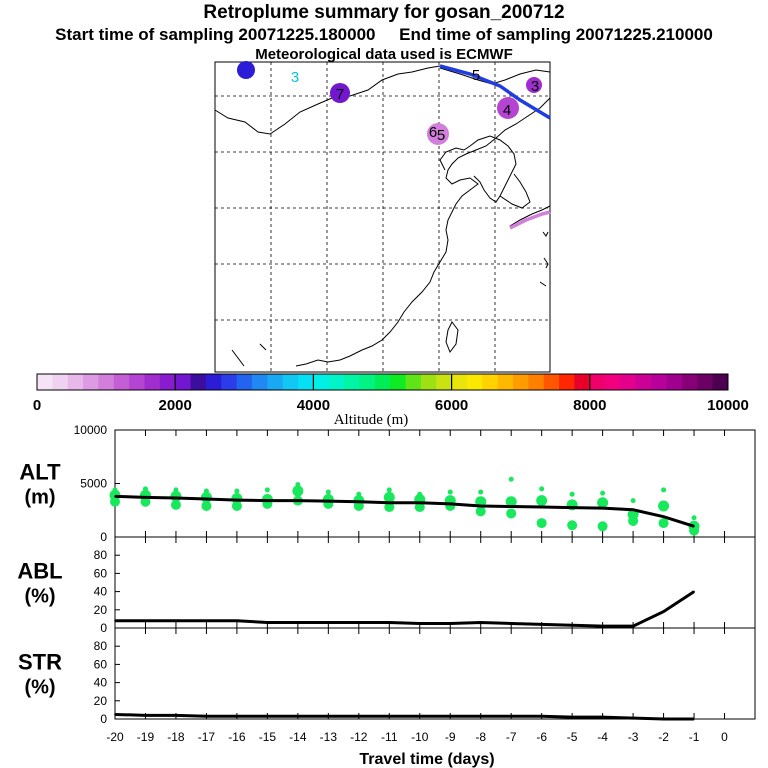 The height and width of the screenshot is (768, 768). I want to click on y-tick-label: 10000, so click(91, 430).